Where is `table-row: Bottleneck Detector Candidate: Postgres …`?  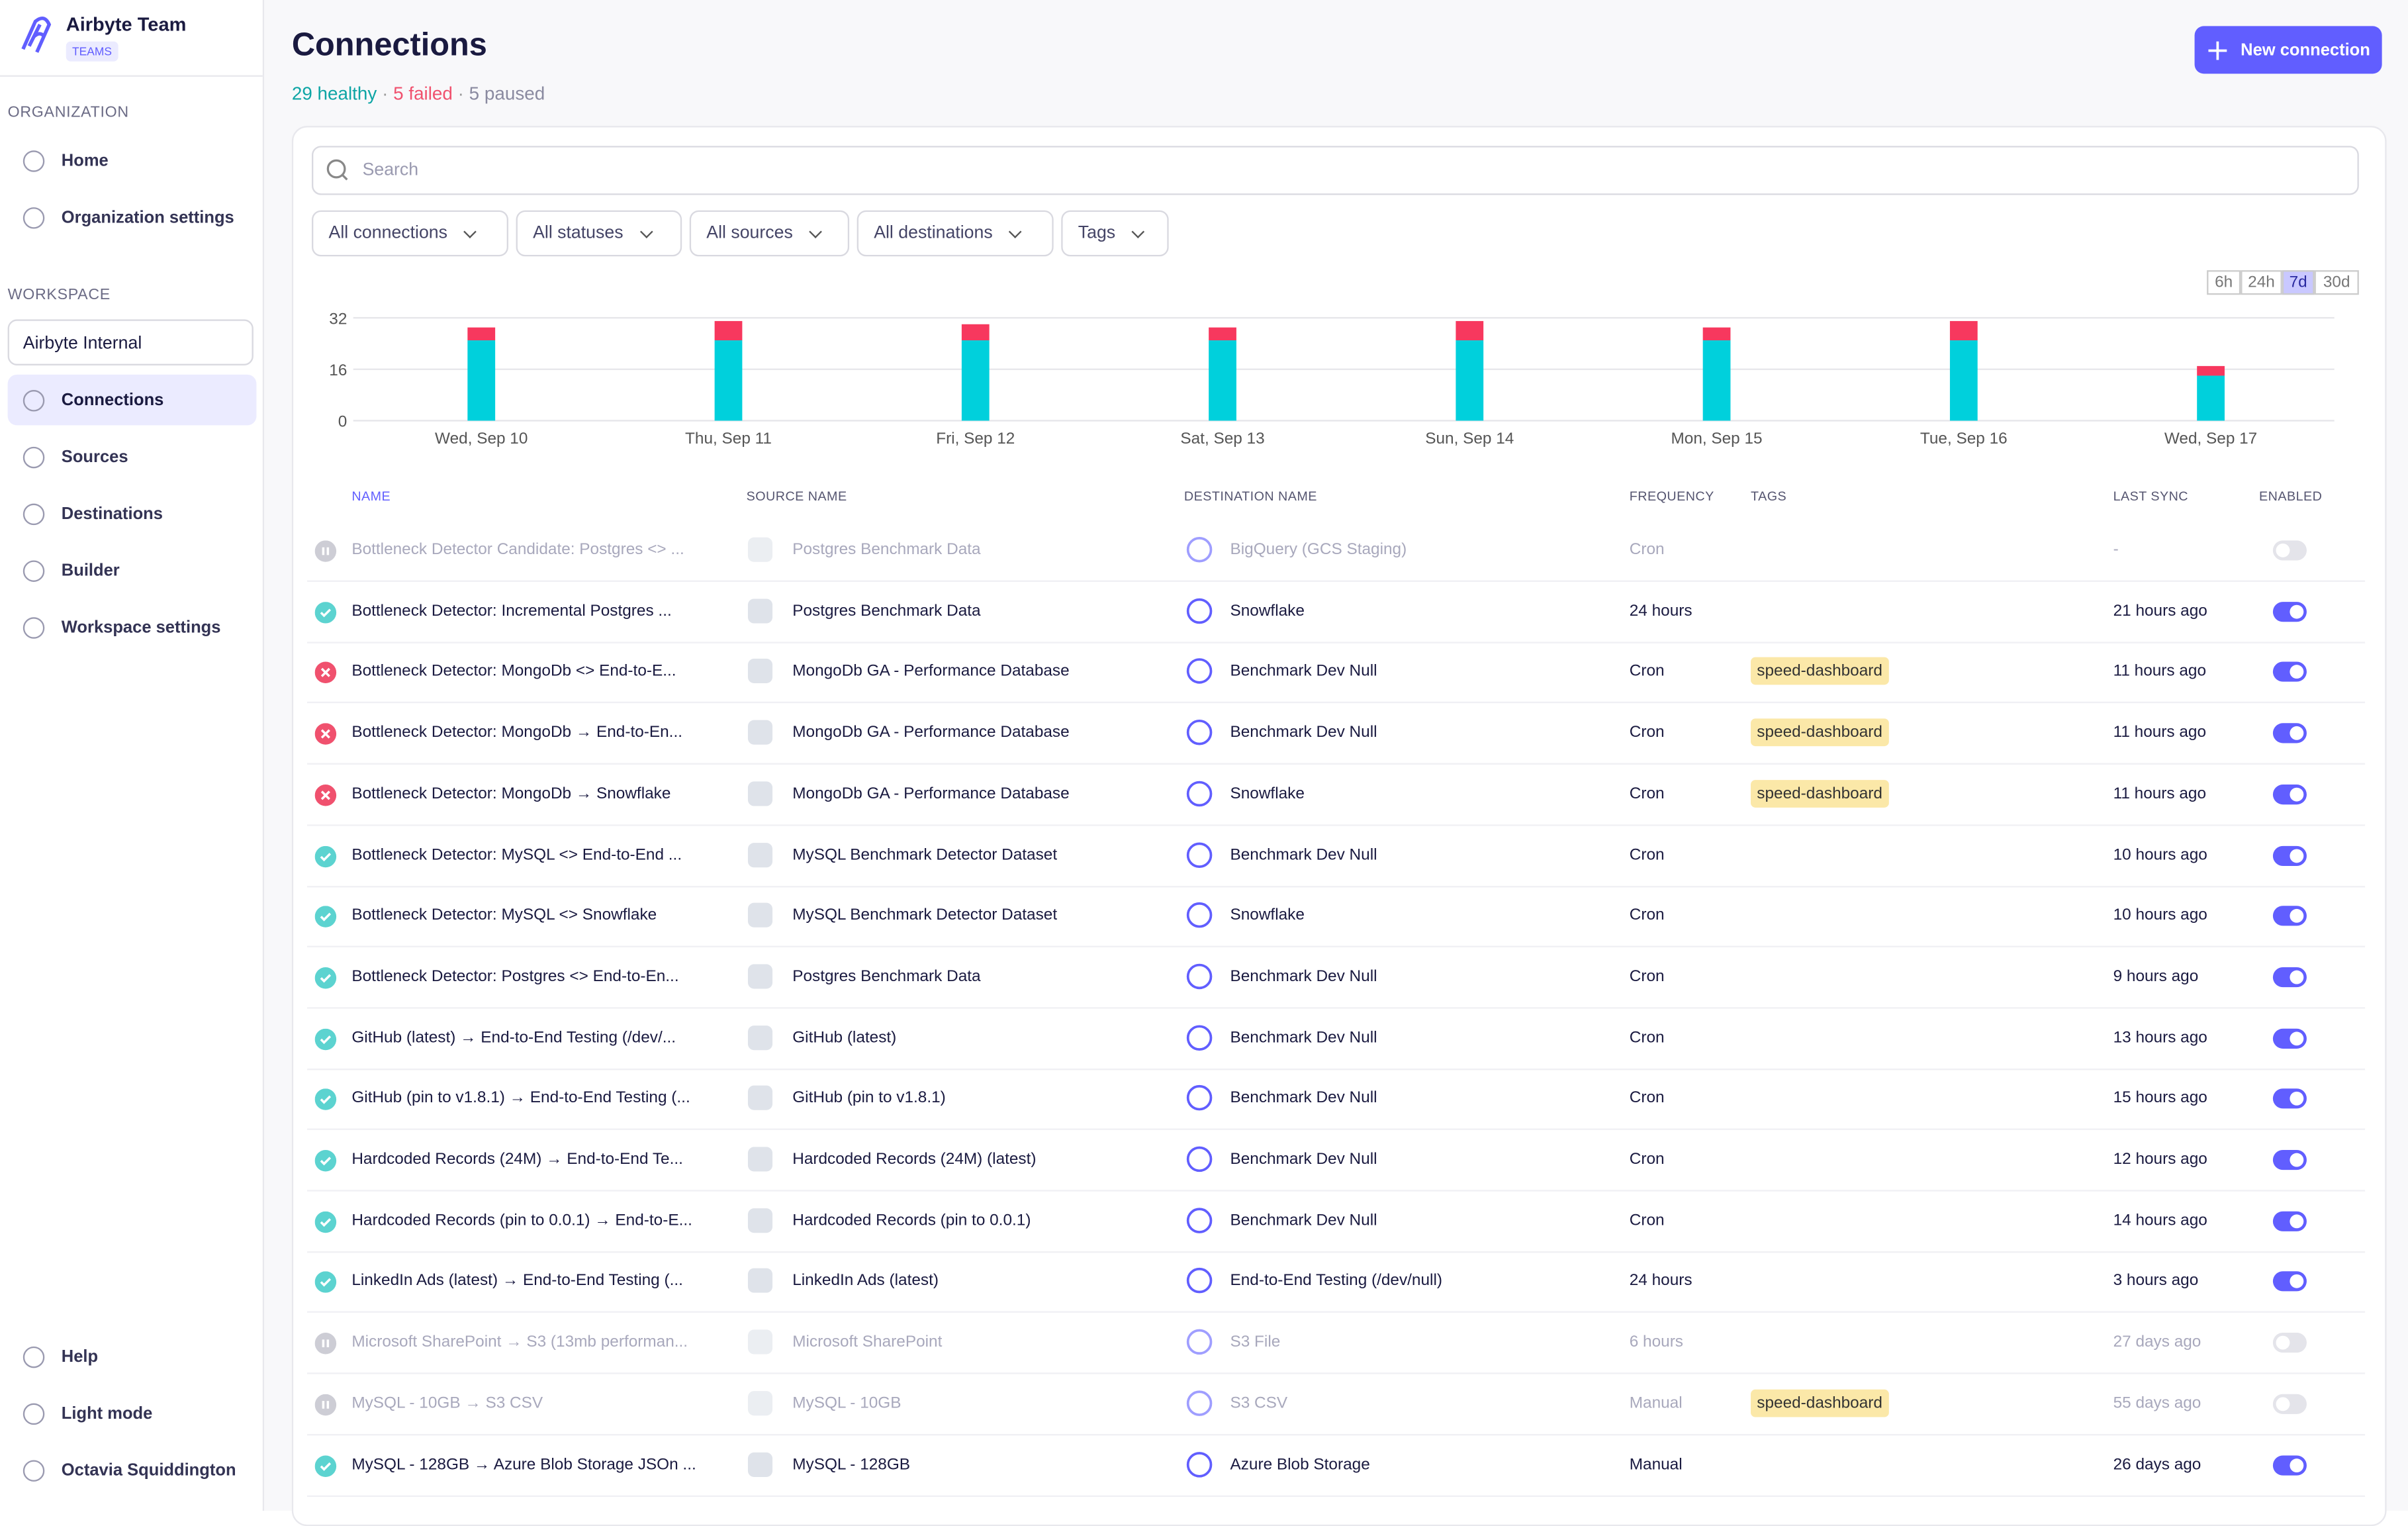 table-row: Bottleneck Detector Candidate: Postgres … is located at coordinates (1336, 551).